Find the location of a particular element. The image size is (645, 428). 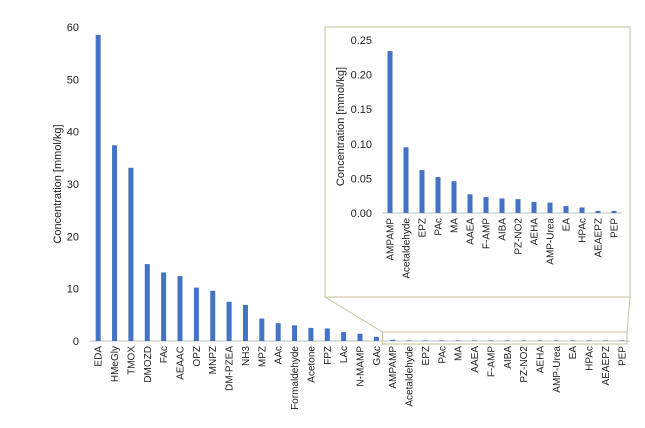

main-x-tick-label: FPZ is located at coordinates (328, 355).